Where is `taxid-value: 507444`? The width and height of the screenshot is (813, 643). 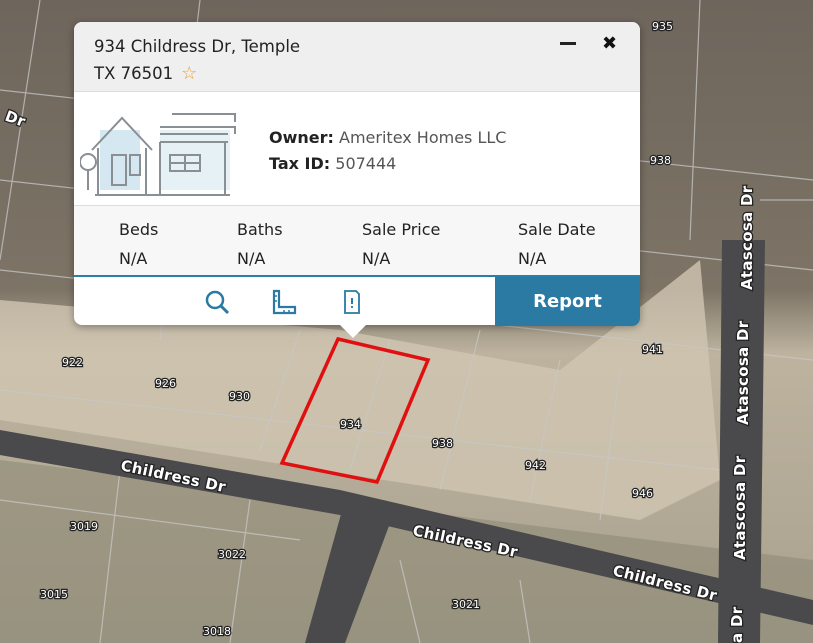
taxid-value: 507444 is located at coordinates (366, 163).